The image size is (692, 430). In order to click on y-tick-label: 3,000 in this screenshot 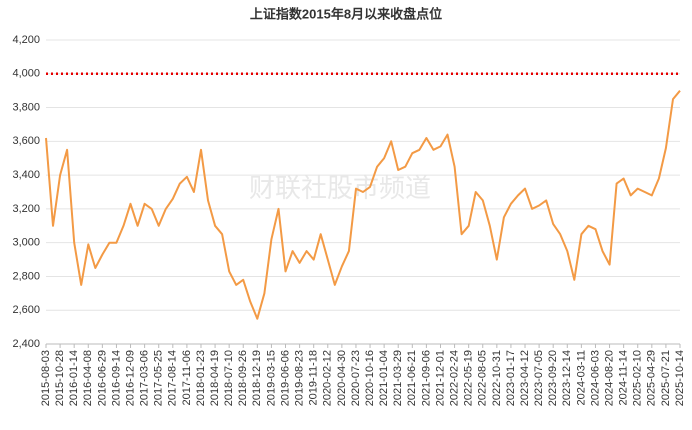, I will do `click(26, 243)`.